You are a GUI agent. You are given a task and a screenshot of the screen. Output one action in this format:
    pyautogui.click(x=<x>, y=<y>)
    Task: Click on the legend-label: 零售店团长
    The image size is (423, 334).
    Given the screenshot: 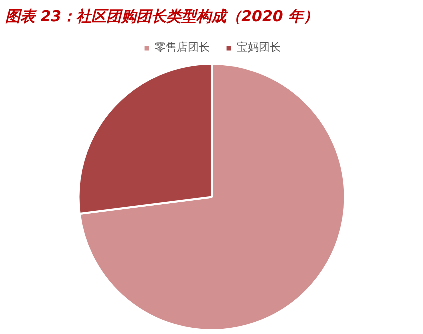 What is the action you would take?
    pyautogui.click(x=182, y=47)
    